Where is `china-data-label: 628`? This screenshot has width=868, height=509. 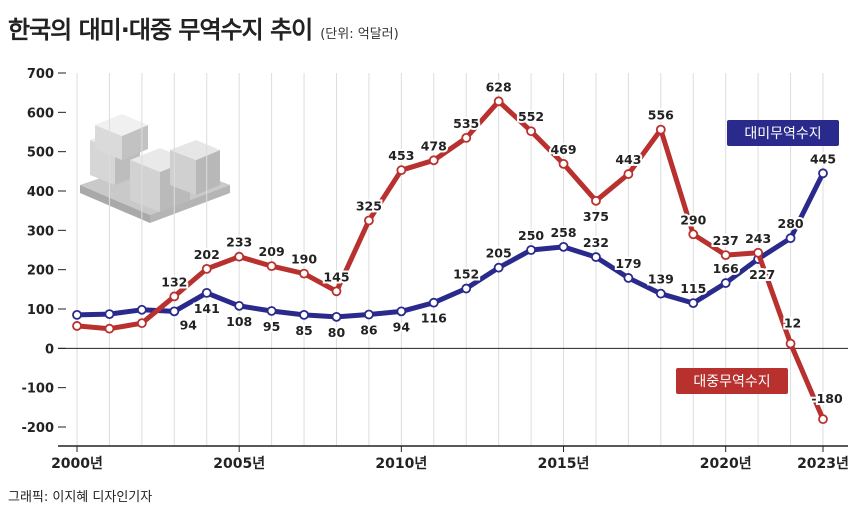
china-data-label: 628 is located at coordinates (499, 86).